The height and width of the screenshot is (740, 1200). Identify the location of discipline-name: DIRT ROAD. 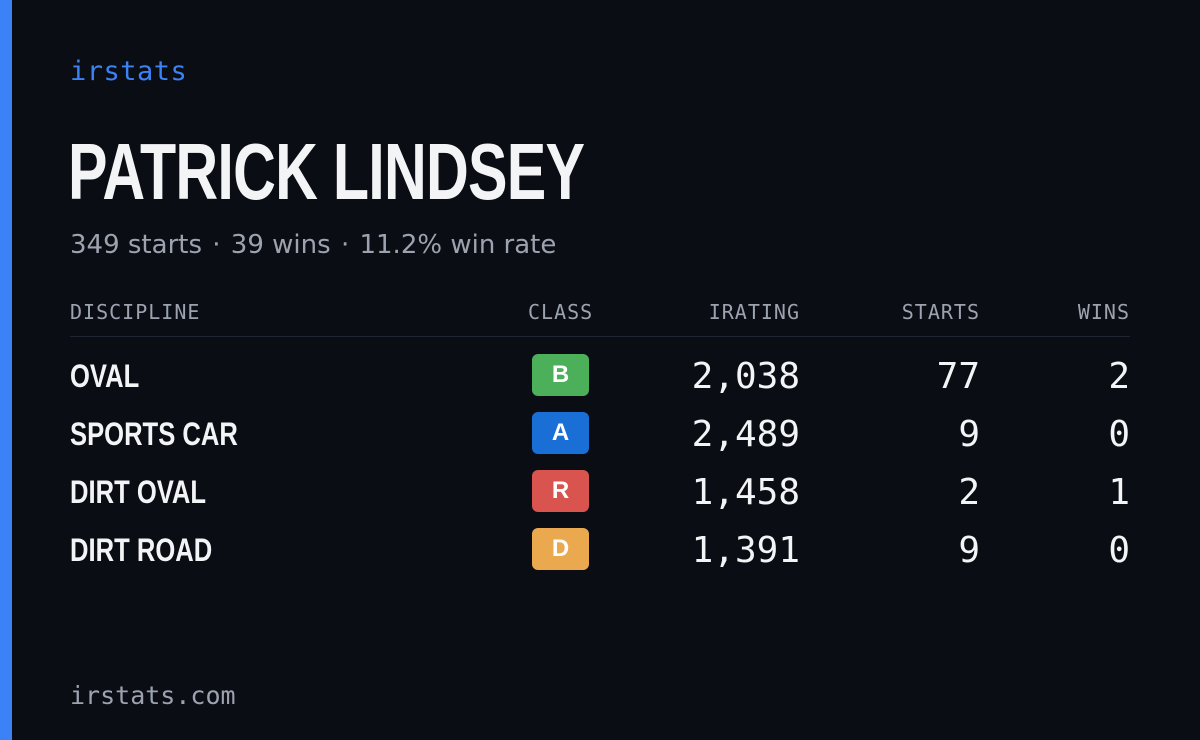
(141, 550).